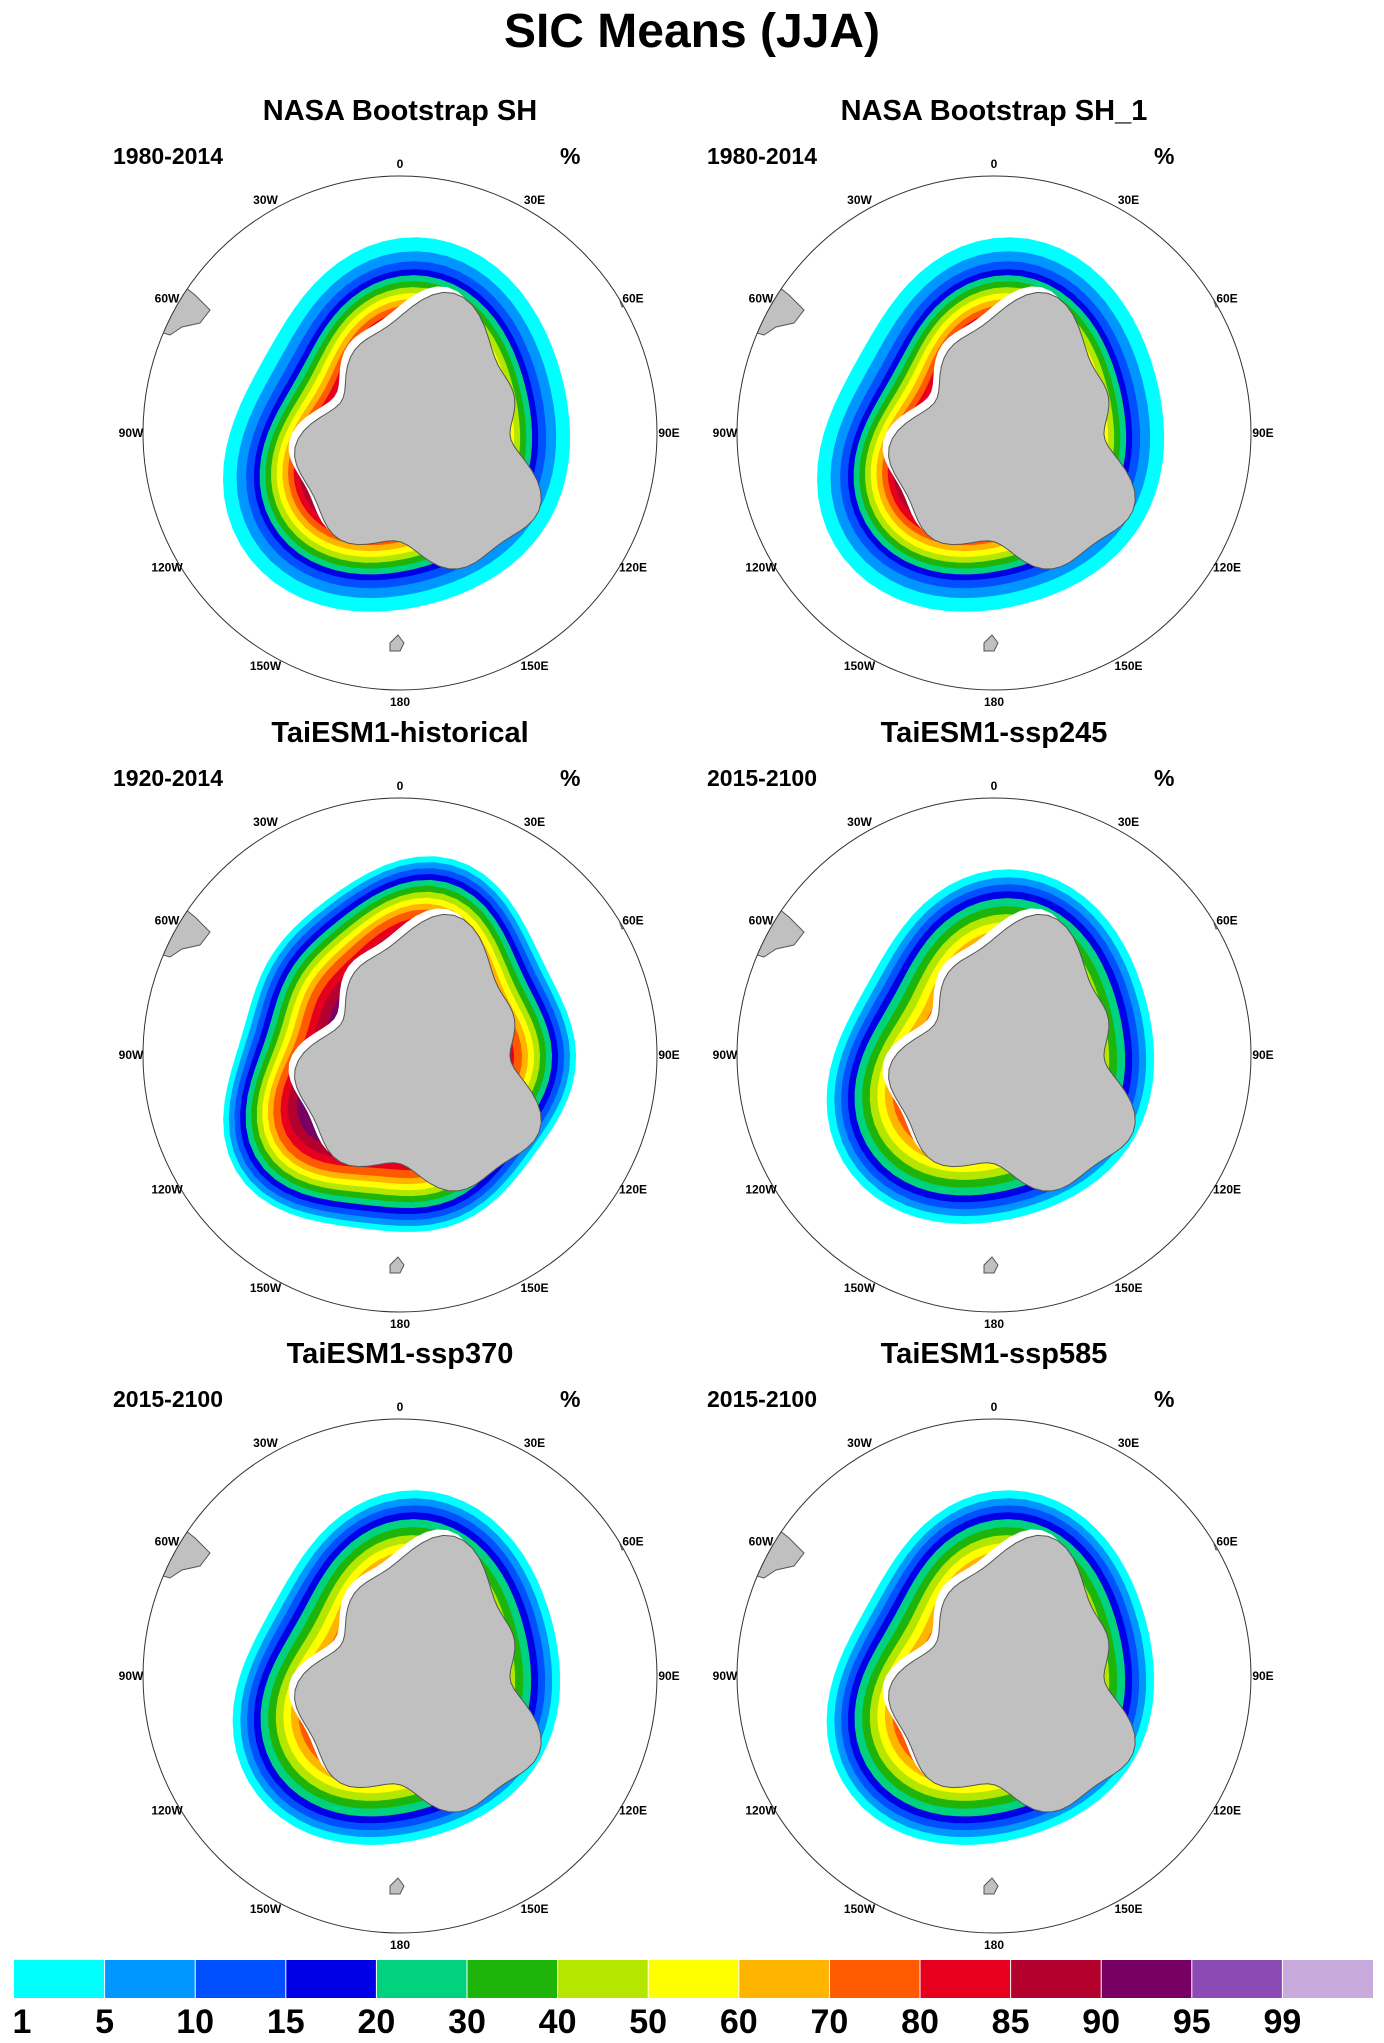 The height and width of the screenshot is (2043, 1384). I want to click on colorbar-tick-label: 40, so click(557, 2022).